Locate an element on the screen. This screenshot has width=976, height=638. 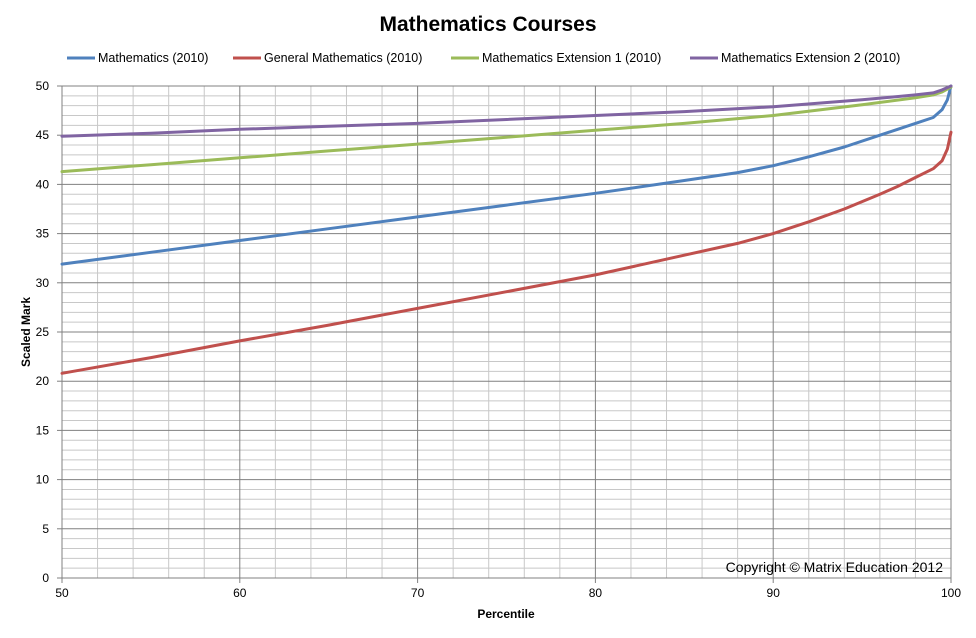
x-tick-label: 60 is located at coordinates (240, 593).